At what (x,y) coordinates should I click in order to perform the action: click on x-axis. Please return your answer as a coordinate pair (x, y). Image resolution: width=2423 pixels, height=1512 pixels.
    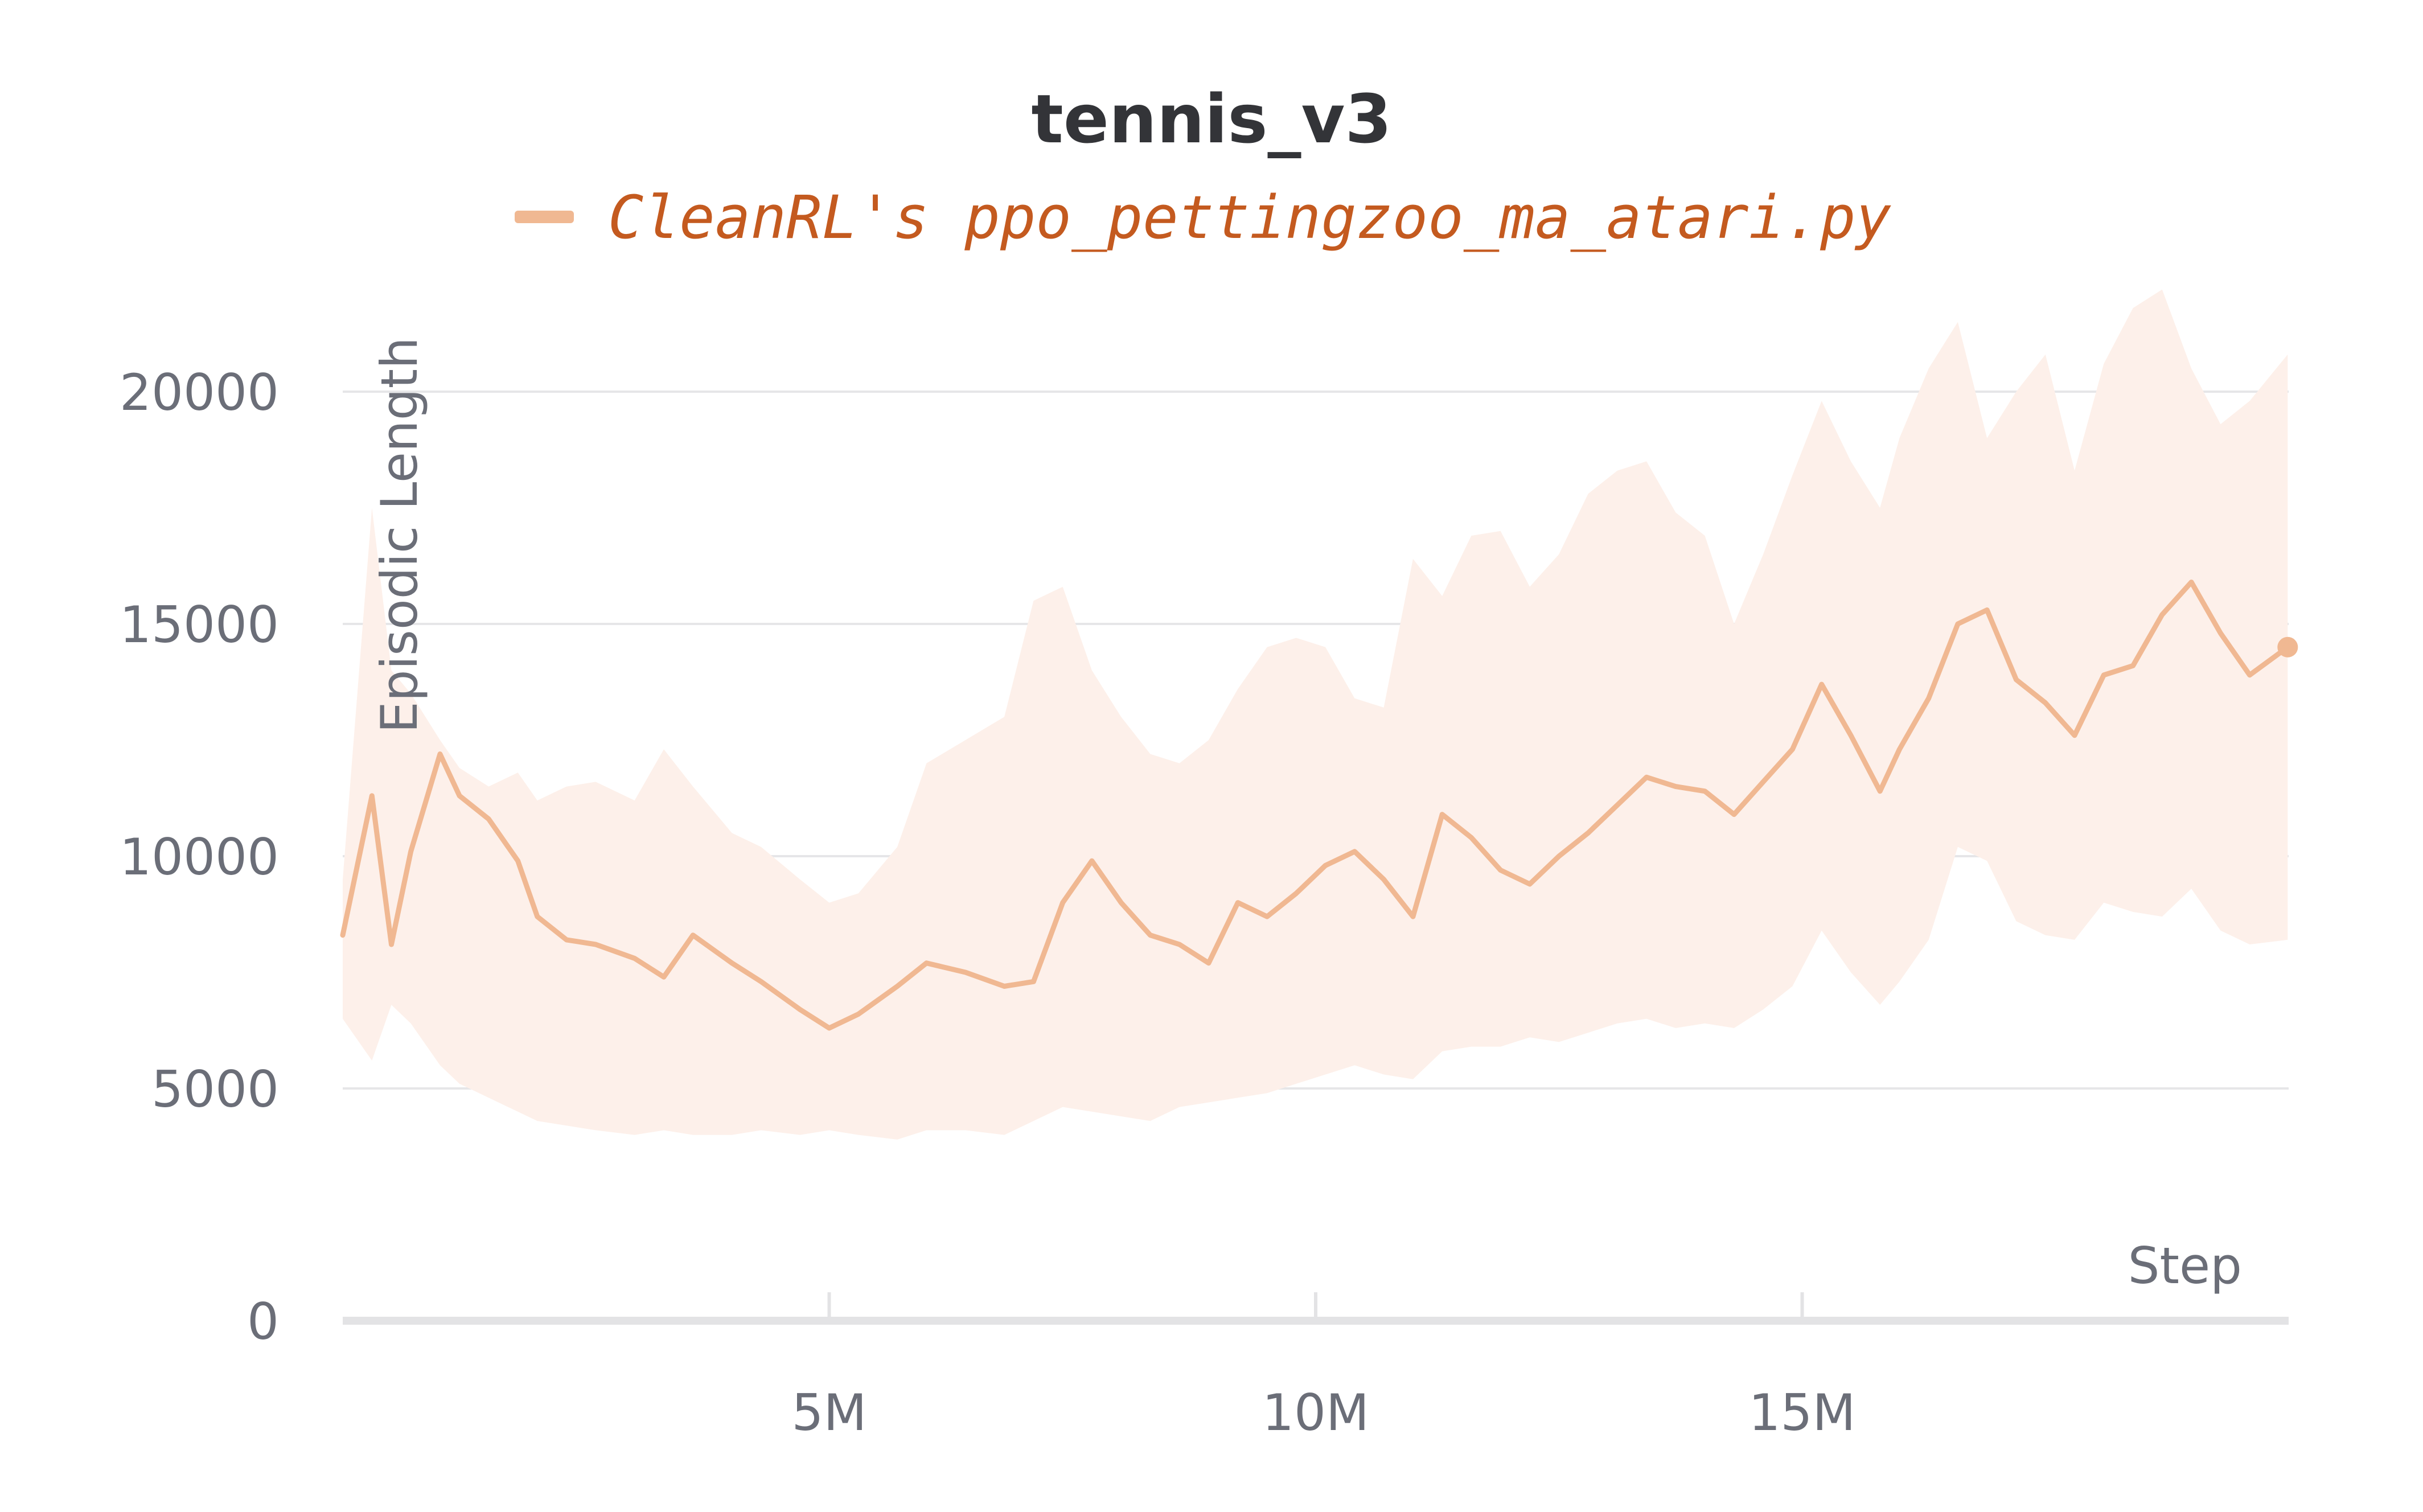
    Looking at the image, I should click on (1316, 1308).